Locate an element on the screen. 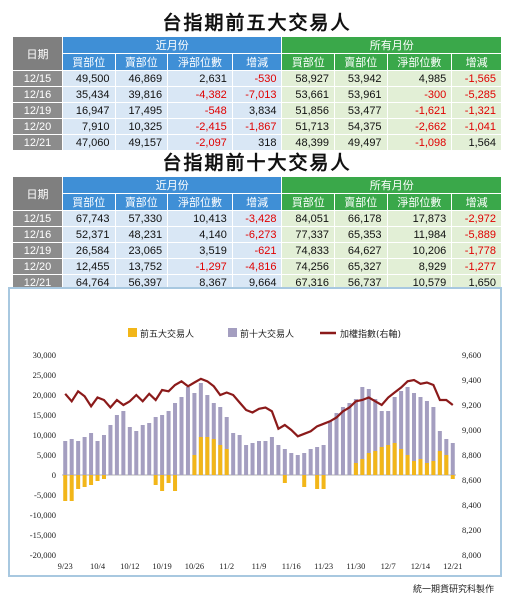 Image resolution: width=514 pixels, height=600 pixels. value-cell: 46,869 is located at coordinates (141, 78).